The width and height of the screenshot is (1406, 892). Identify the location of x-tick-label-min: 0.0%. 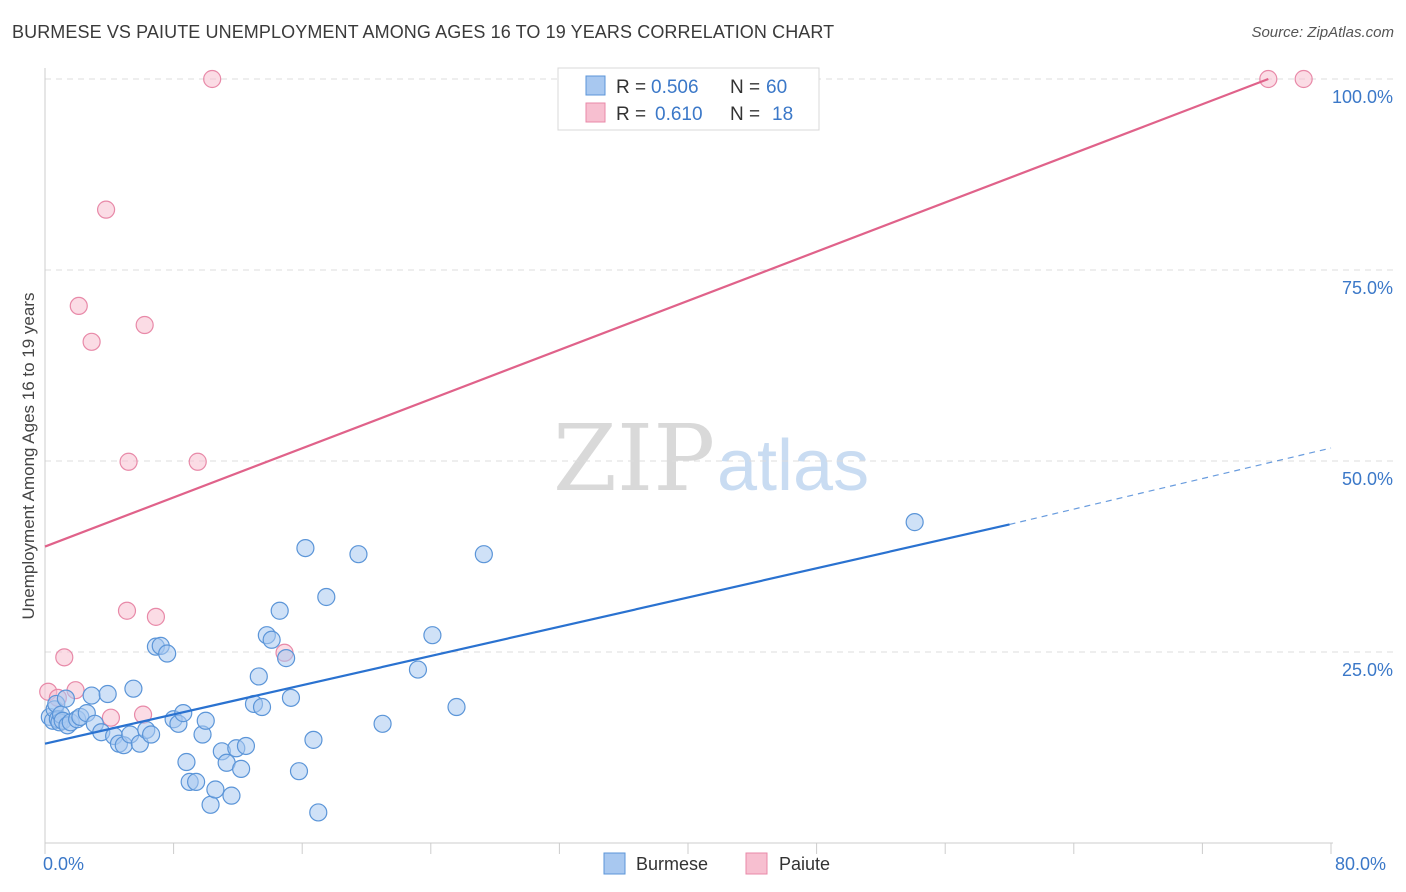
(63, 864).